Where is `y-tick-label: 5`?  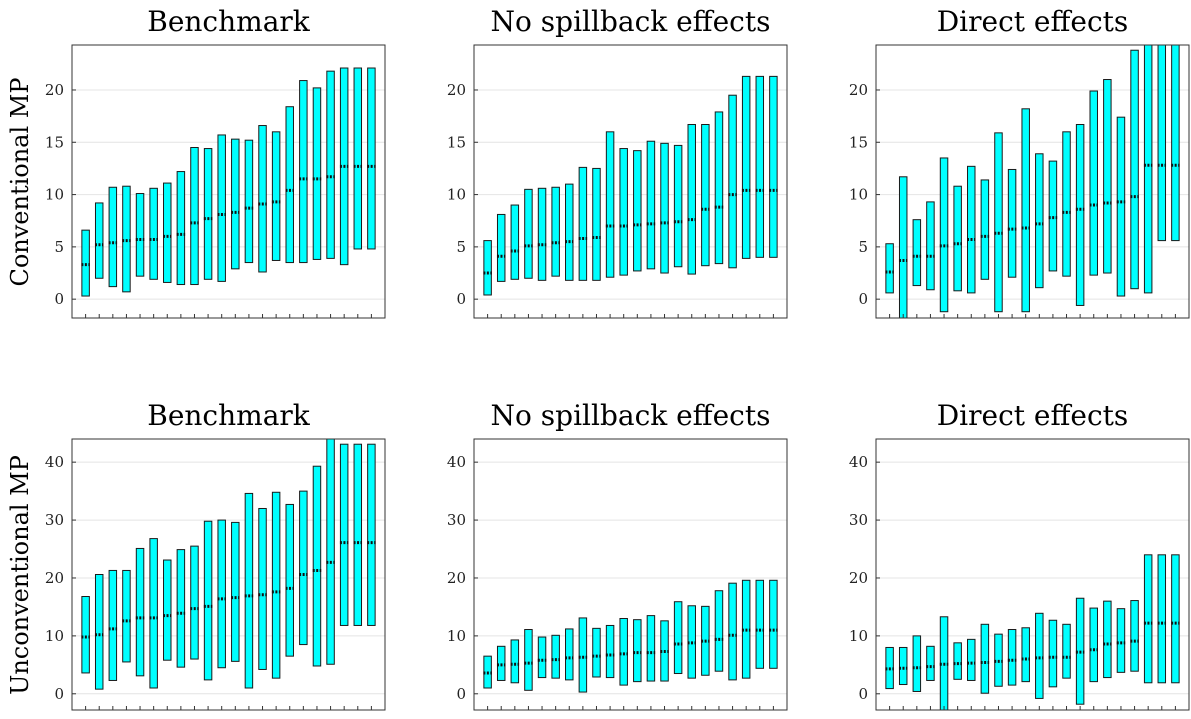 y-tick-label: 5 is located at coordinates (863, 247).